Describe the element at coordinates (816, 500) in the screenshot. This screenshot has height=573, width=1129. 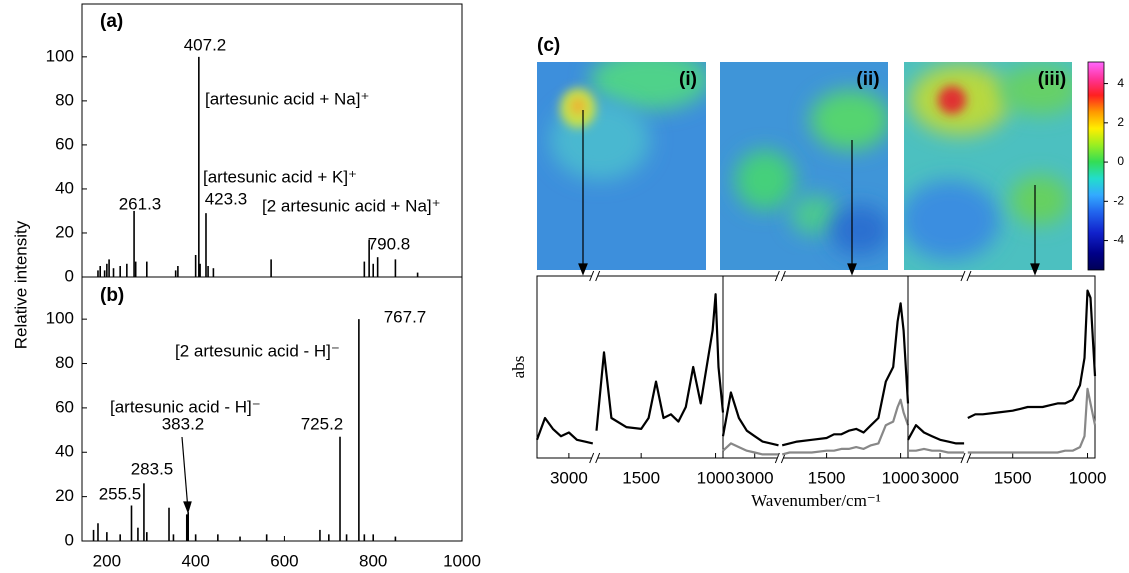
I see `x-axis-label: Wavenumber/cm⁻¹` at that location.